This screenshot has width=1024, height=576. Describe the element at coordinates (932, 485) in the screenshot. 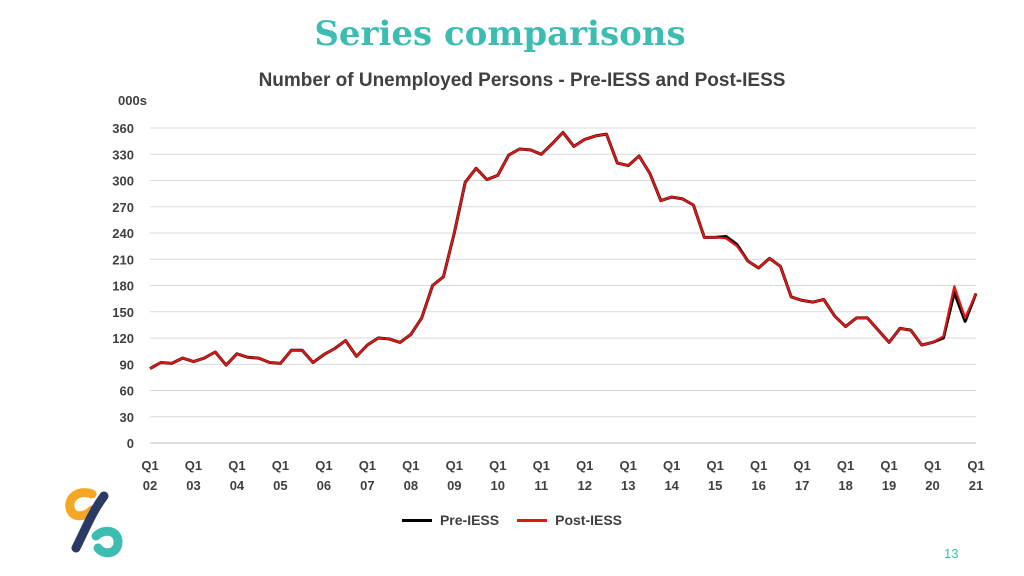

I see `x-tick-label-year: 20` at that location.